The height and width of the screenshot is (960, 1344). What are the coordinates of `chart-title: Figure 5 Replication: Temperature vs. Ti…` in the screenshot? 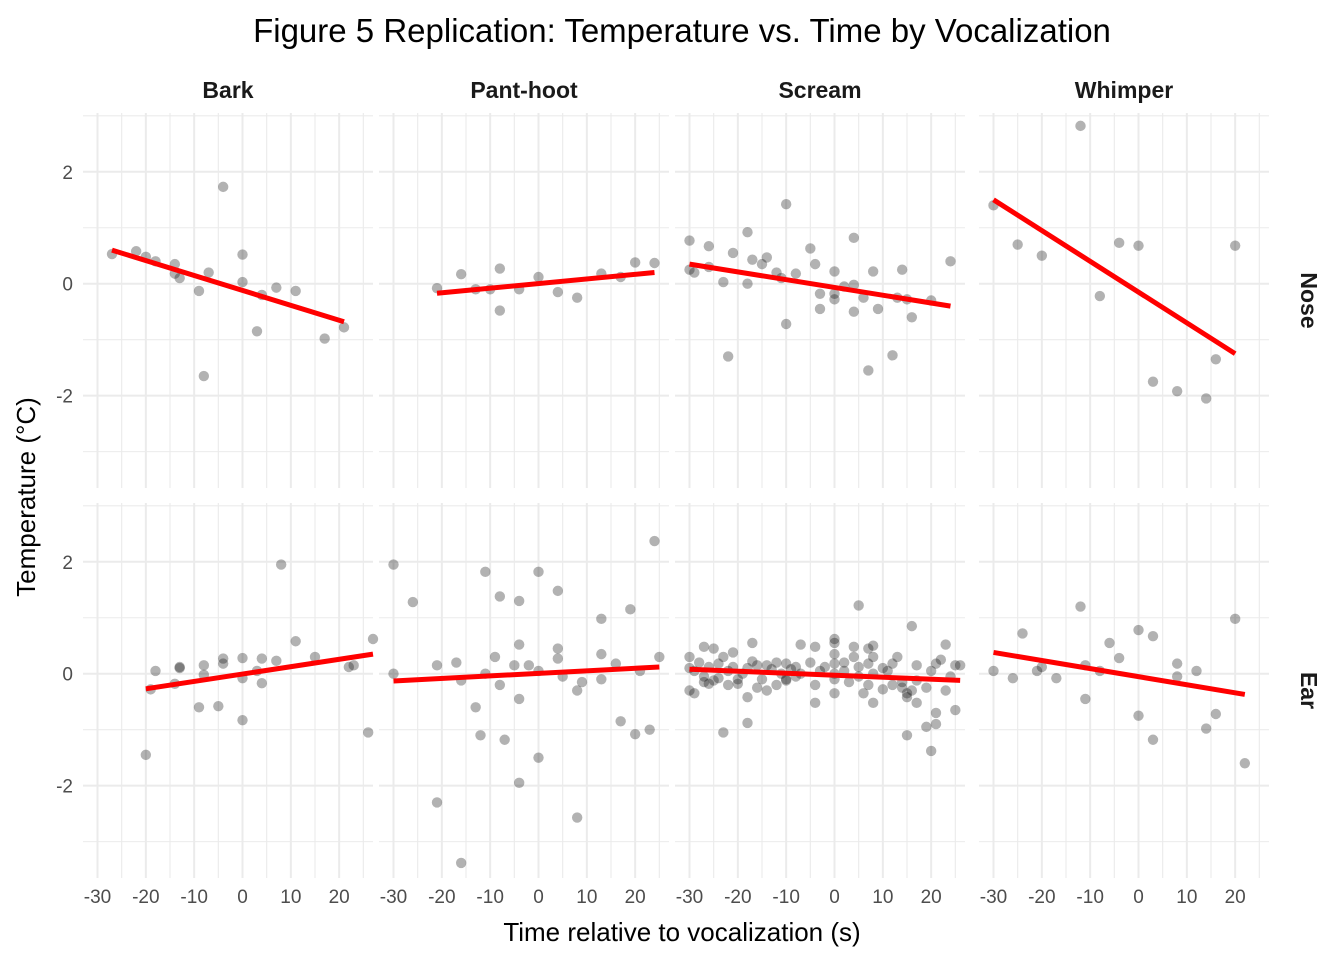 It's located at (682, 30).